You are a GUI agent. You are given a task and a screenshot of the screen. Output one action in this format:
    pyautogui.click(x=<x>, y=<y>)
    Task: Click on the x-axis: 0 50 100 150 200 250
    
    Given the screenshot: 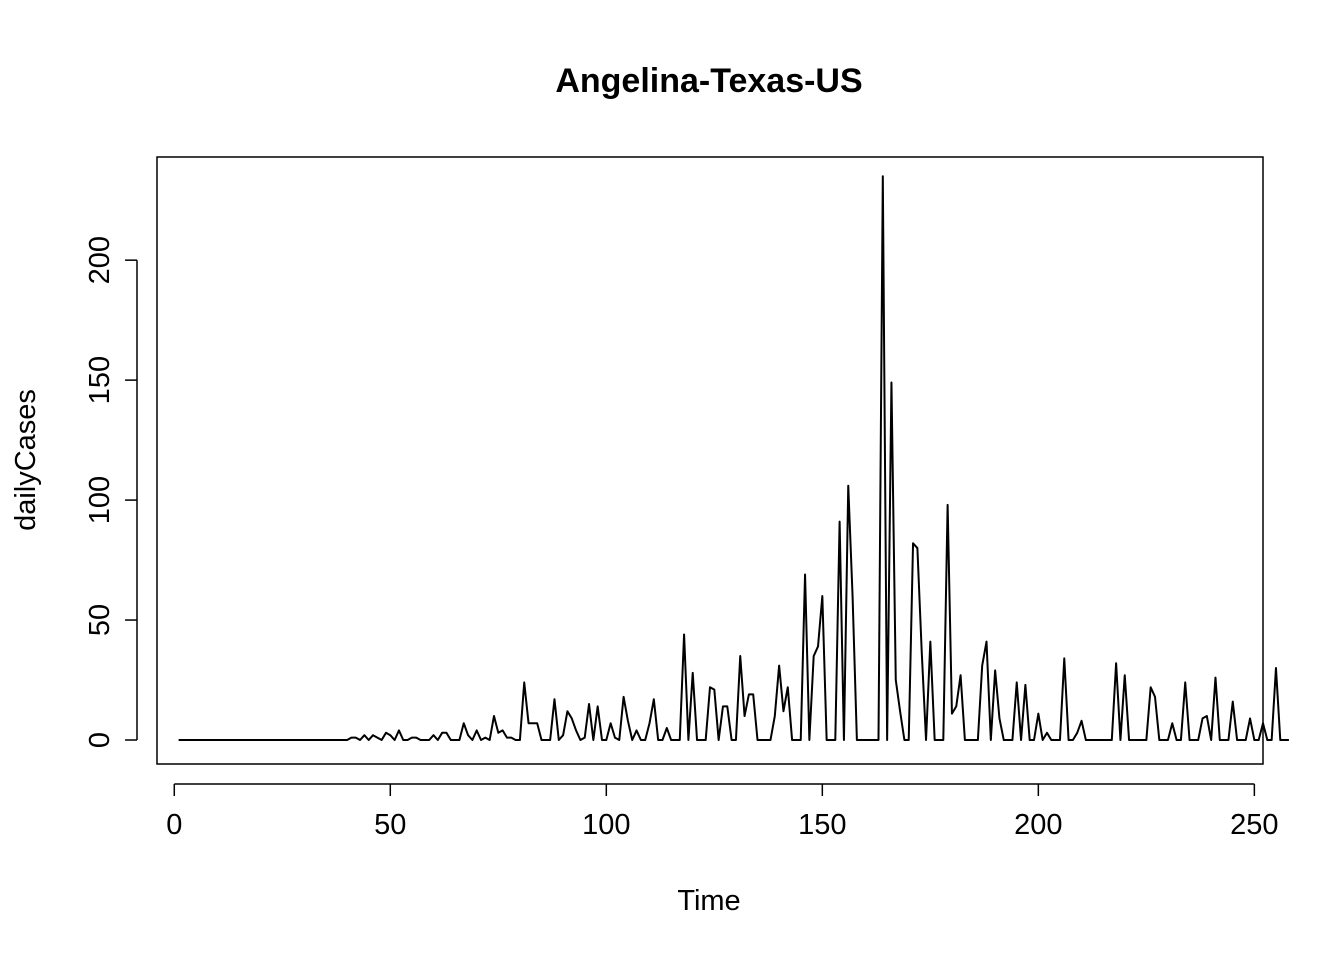 What is the action you would take?
    pyautogui.click(x=722, y=812)
    